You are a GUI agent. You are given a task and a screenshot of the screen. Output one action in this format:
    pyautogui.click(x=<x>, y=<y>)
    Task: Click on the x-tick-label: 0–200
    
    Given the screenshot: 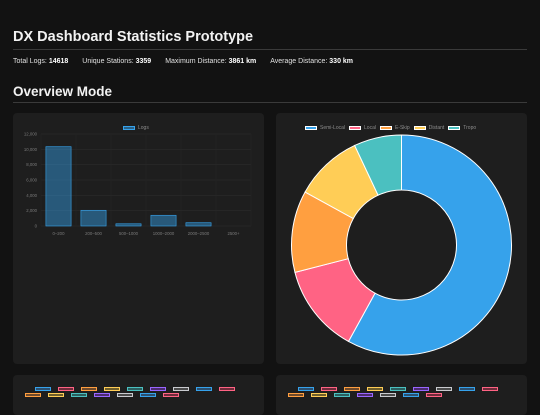 What is the action you would take?
    pyautogui.click(x=59, y=233)
    